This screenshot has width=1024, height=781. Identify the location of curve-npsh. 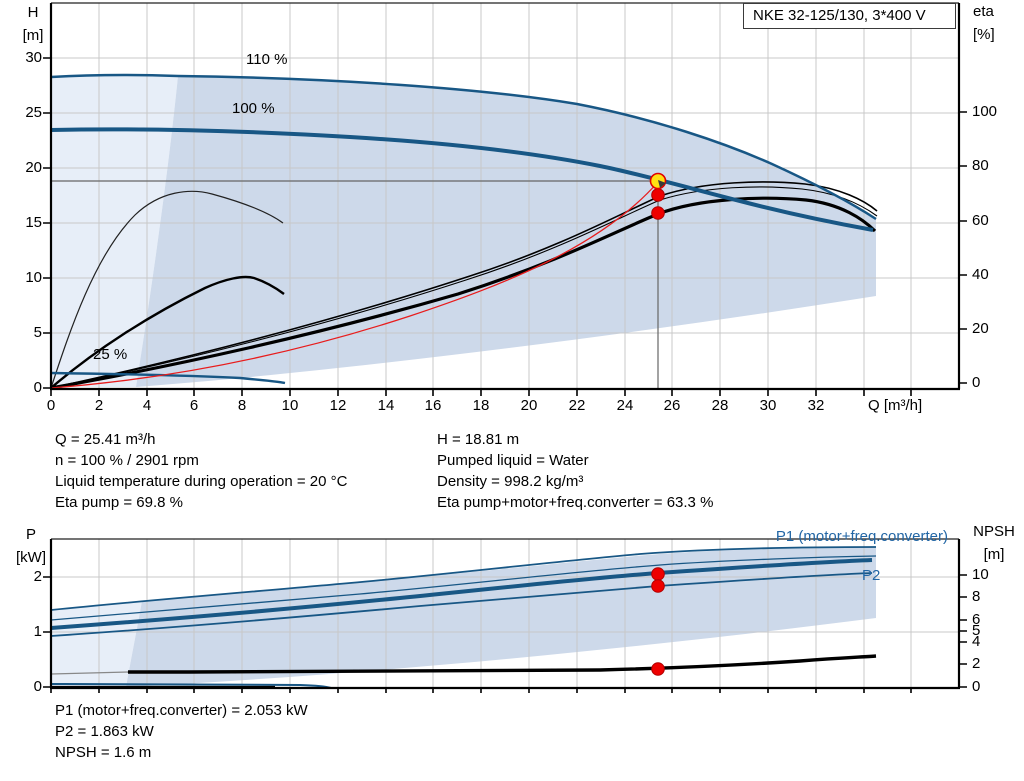
(502, 664).